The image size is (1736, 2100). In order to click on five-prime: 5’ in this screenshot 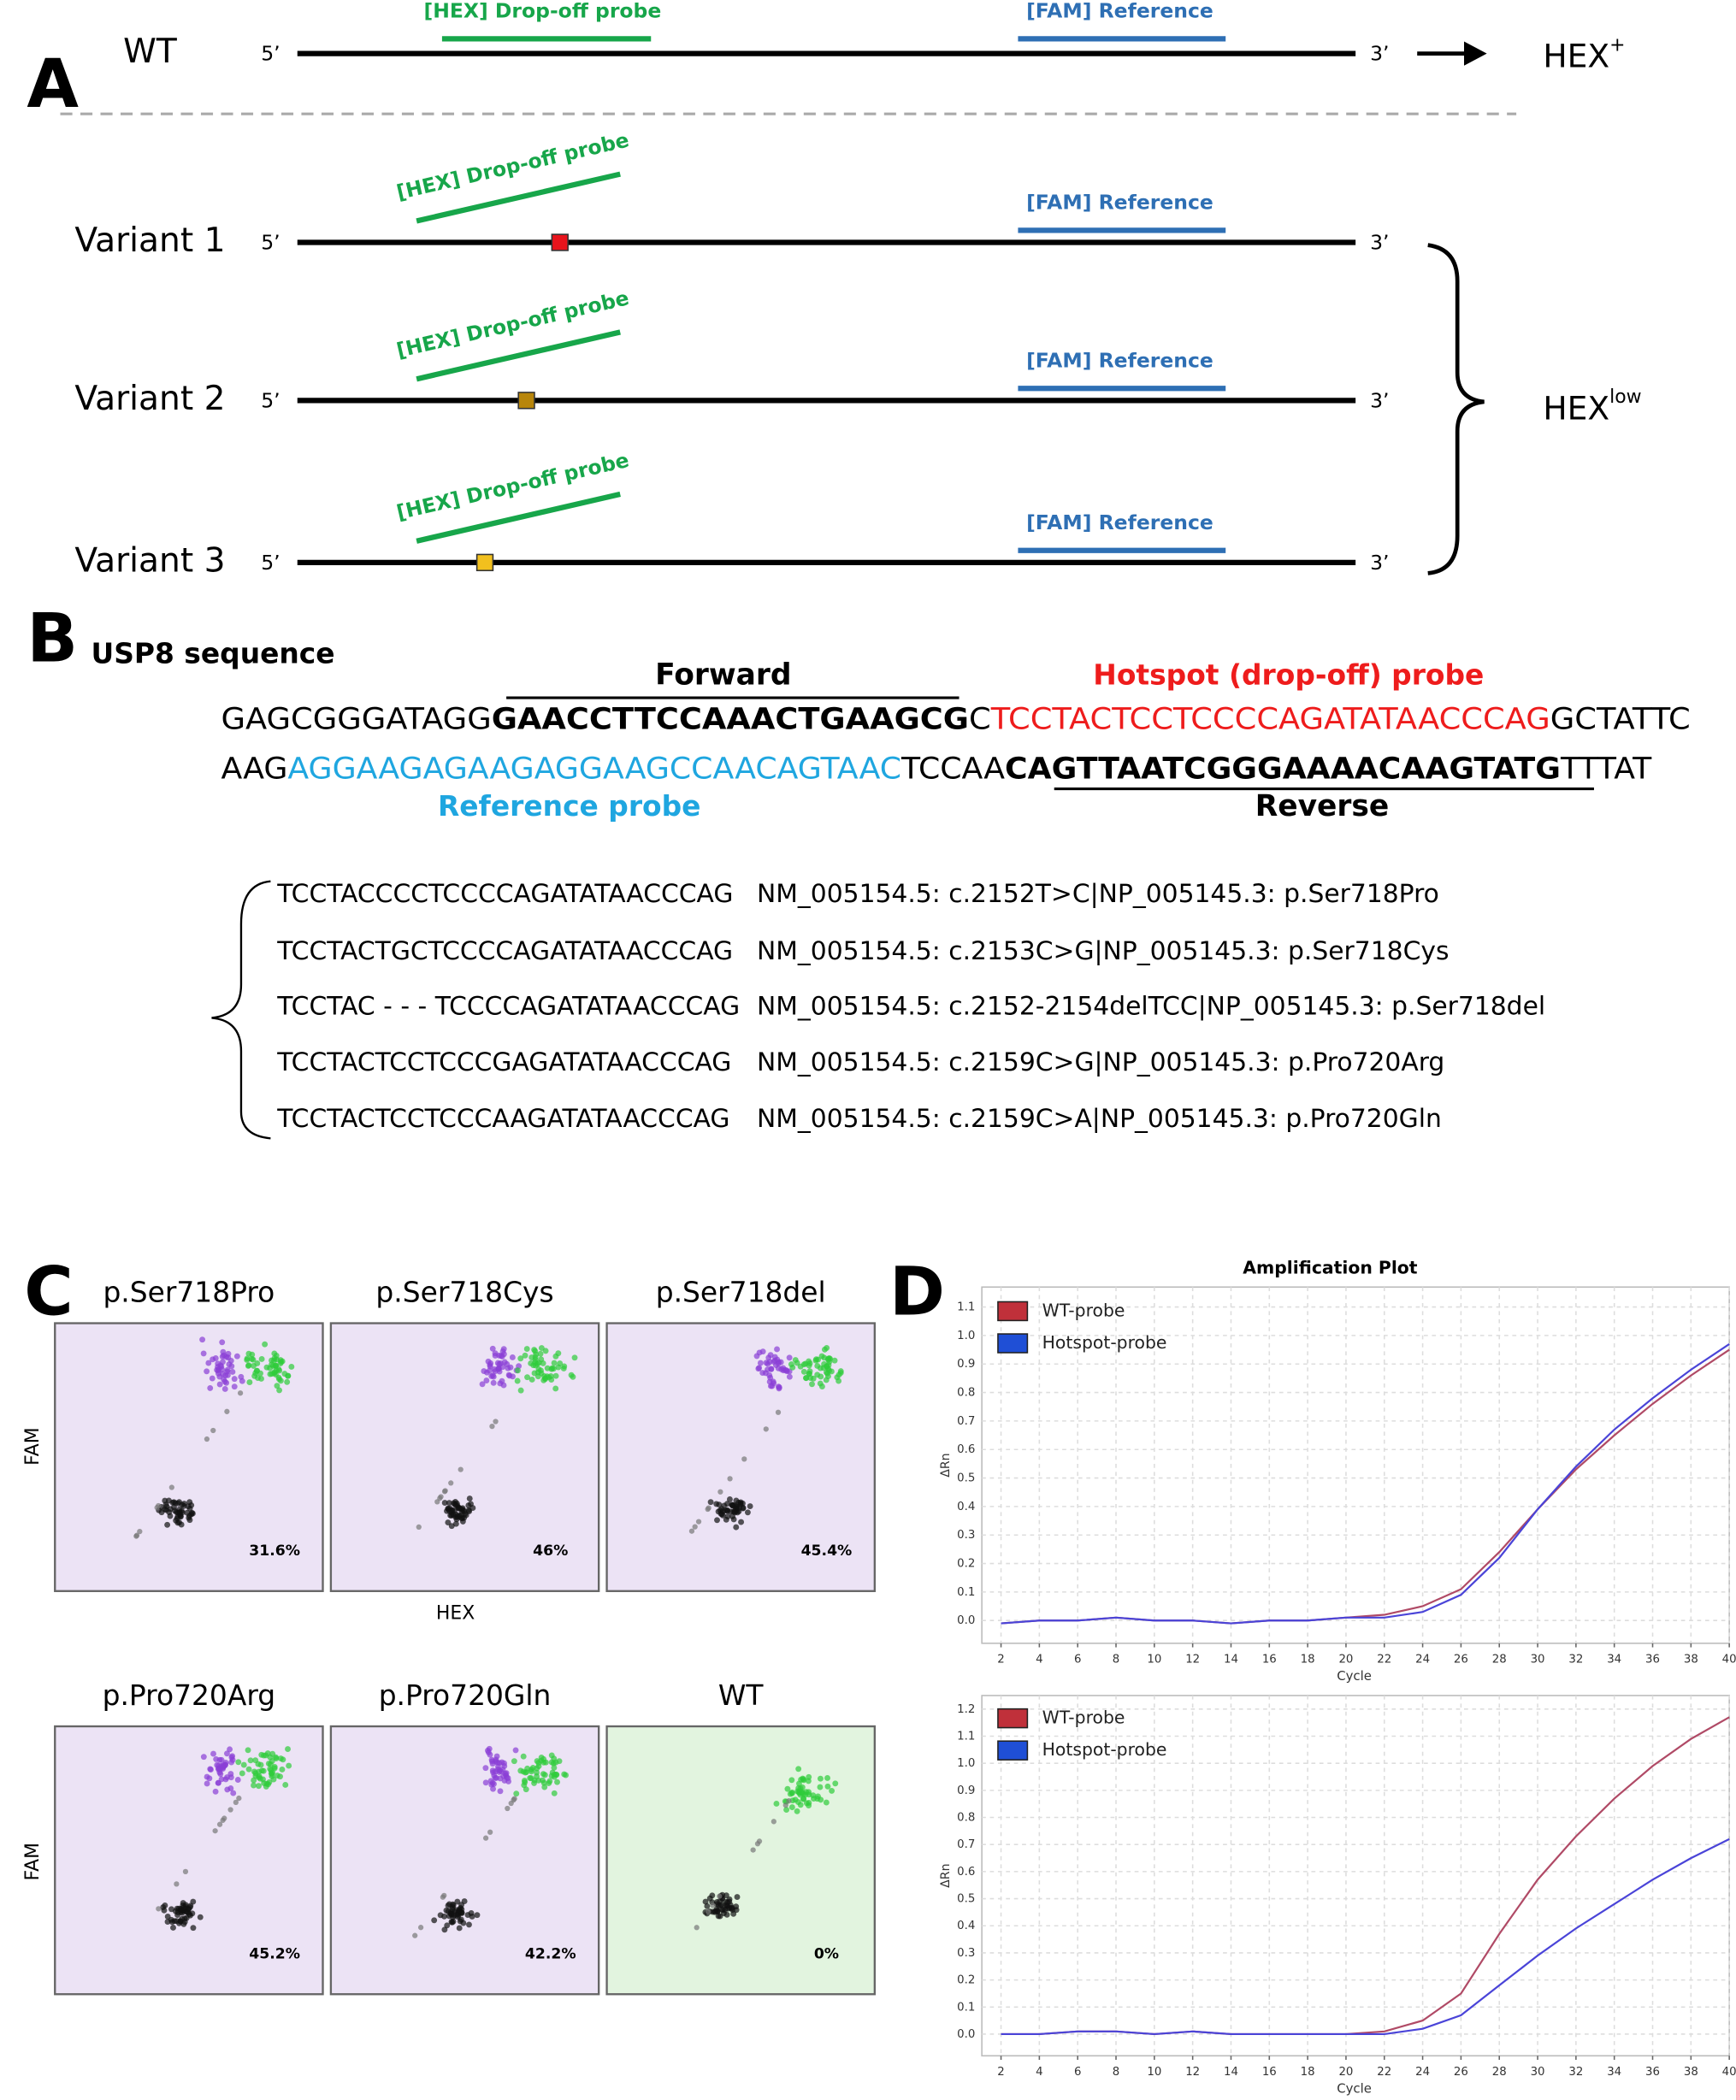, I will do `click(270, 563)`.